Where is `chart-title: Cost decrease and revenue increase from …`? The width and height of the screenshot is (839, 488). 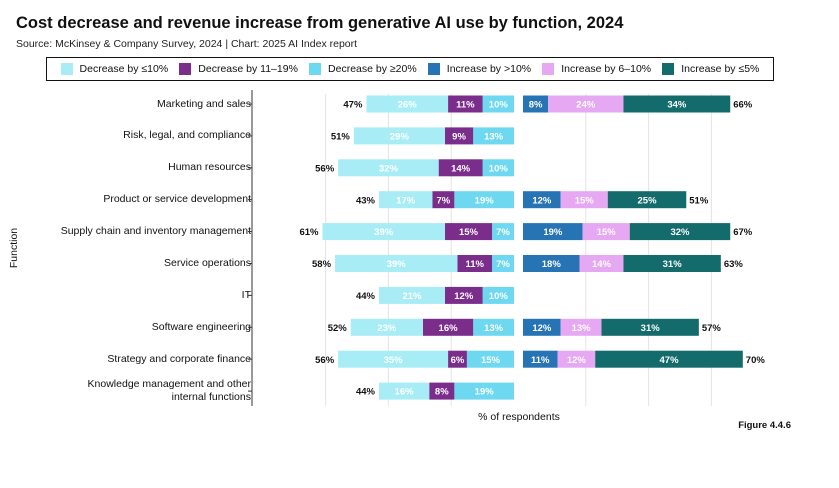 chart-title: Cost decrease and revenue increase from … is located at coordinates (320, 23).